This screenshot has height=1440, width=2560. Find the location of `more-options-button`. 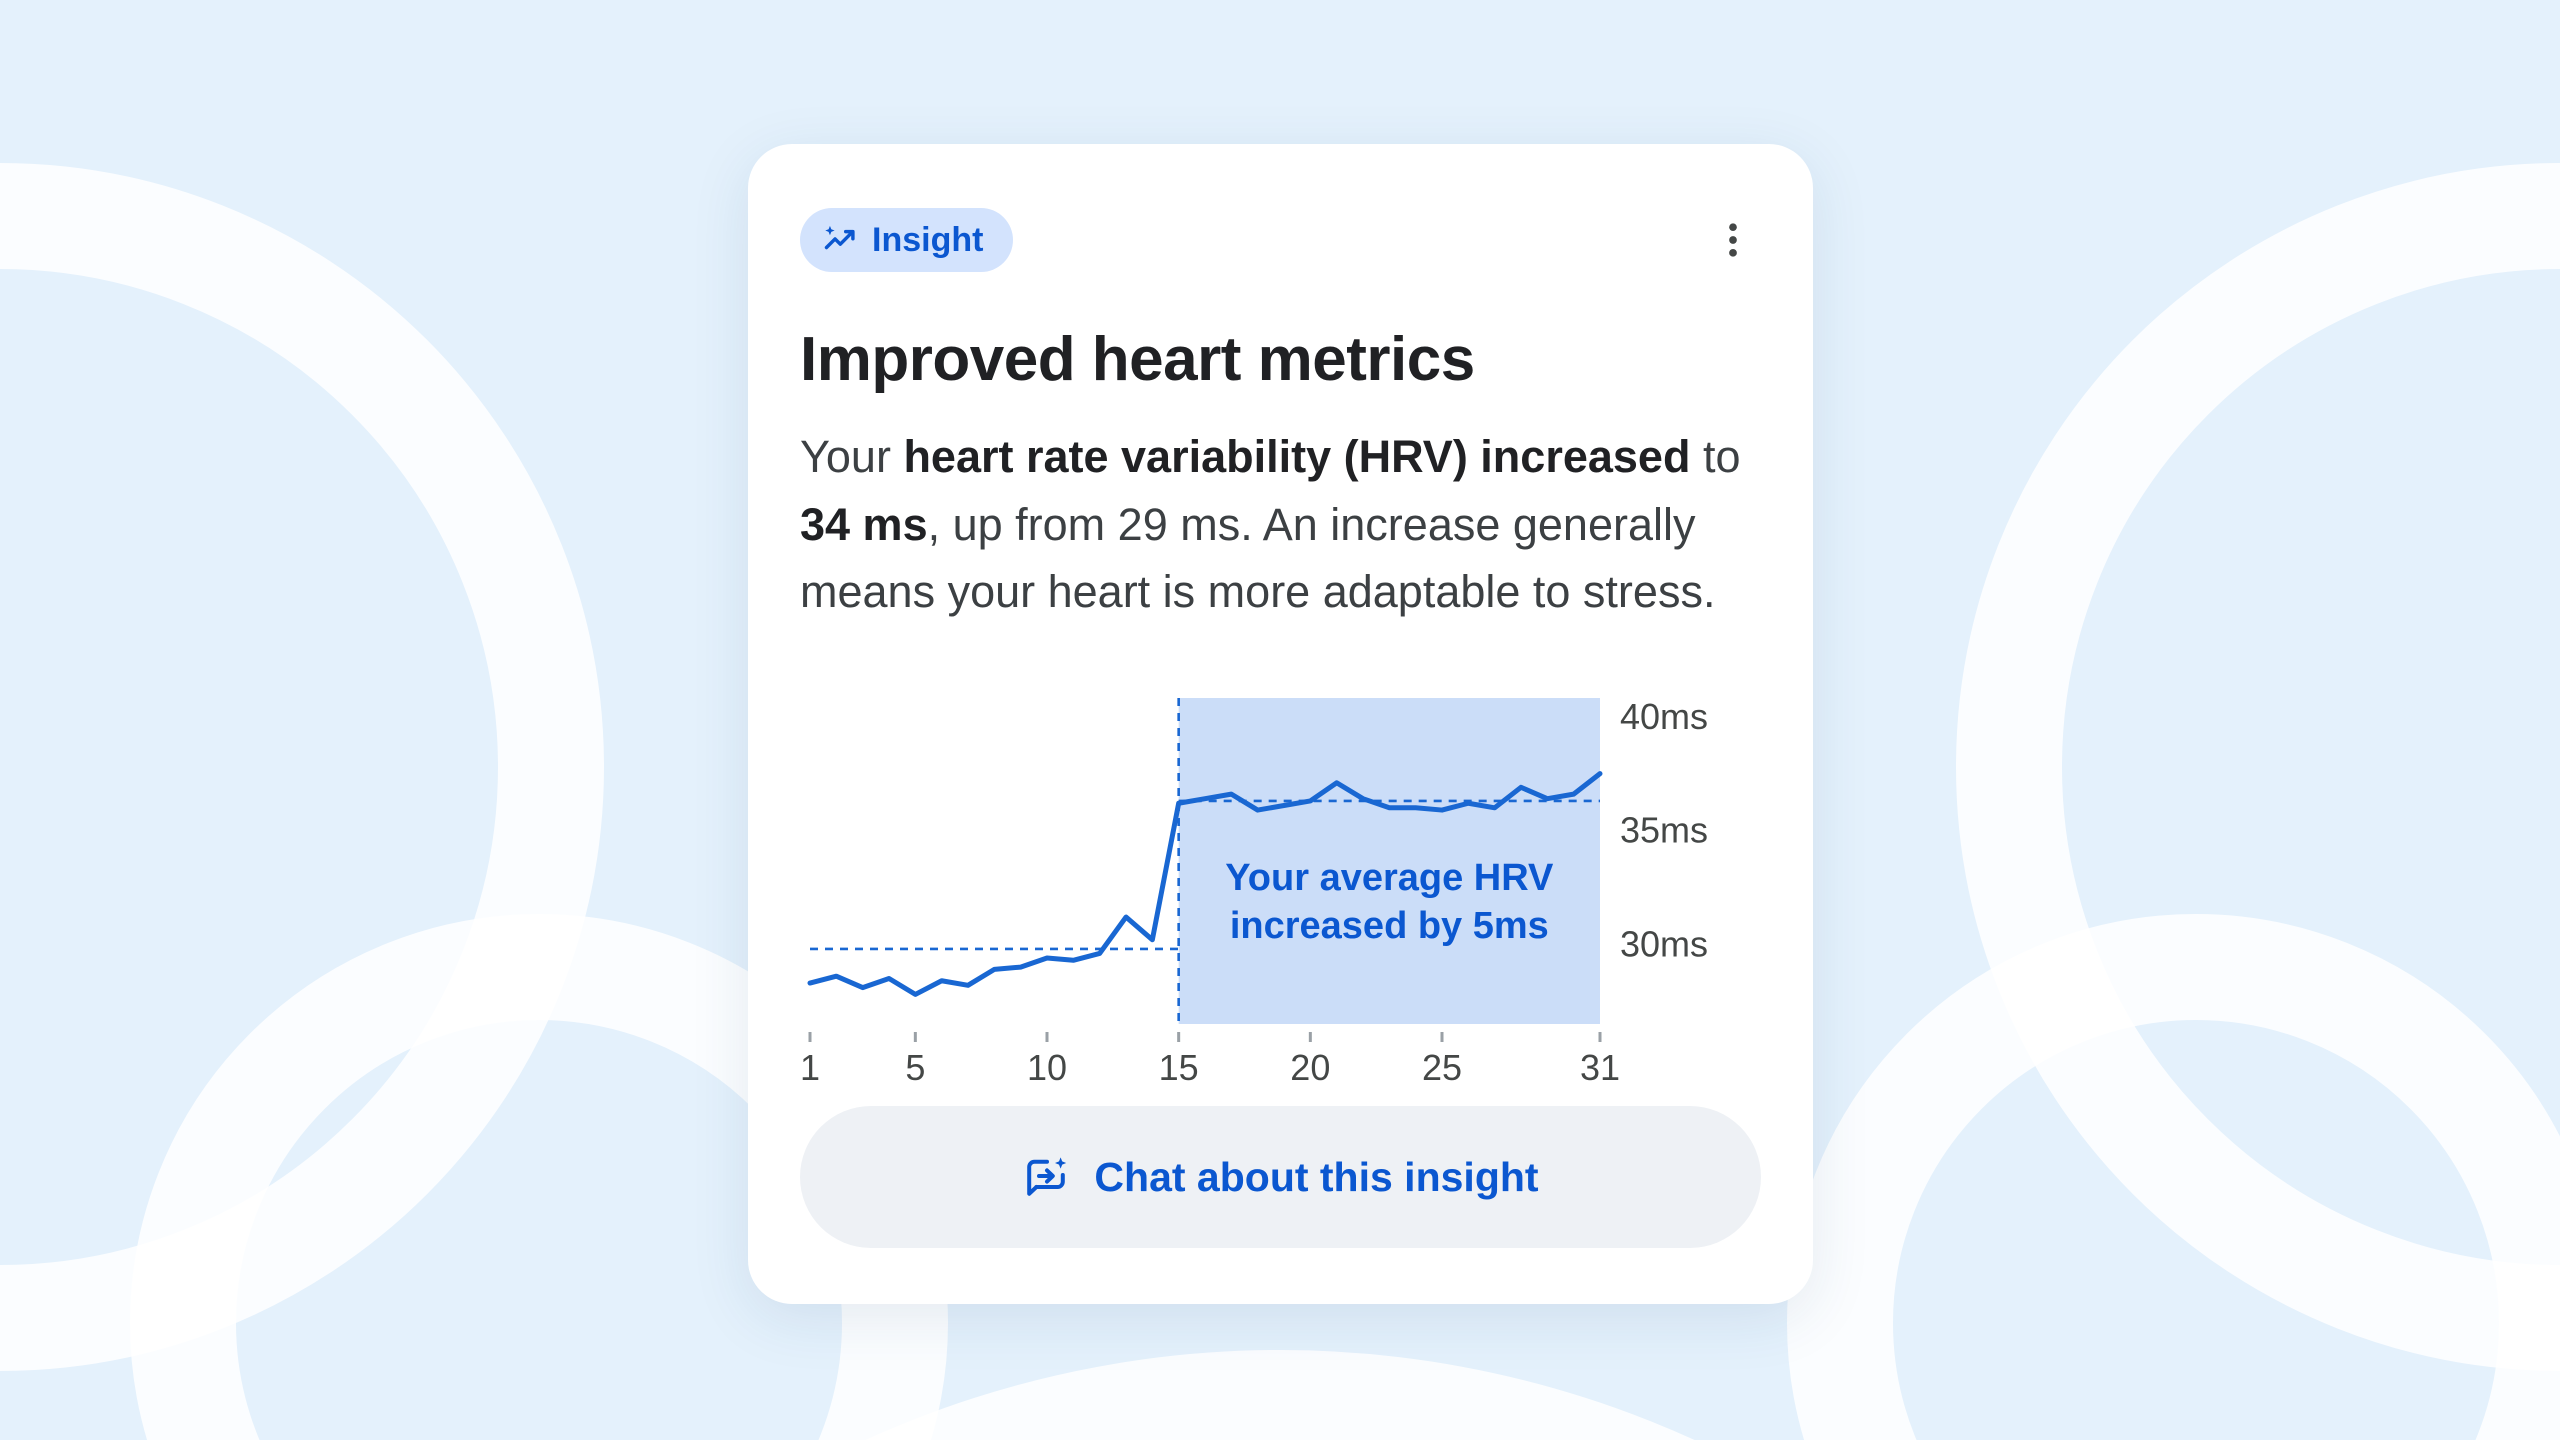

more-options-button is located at coordinates (1733, 240).